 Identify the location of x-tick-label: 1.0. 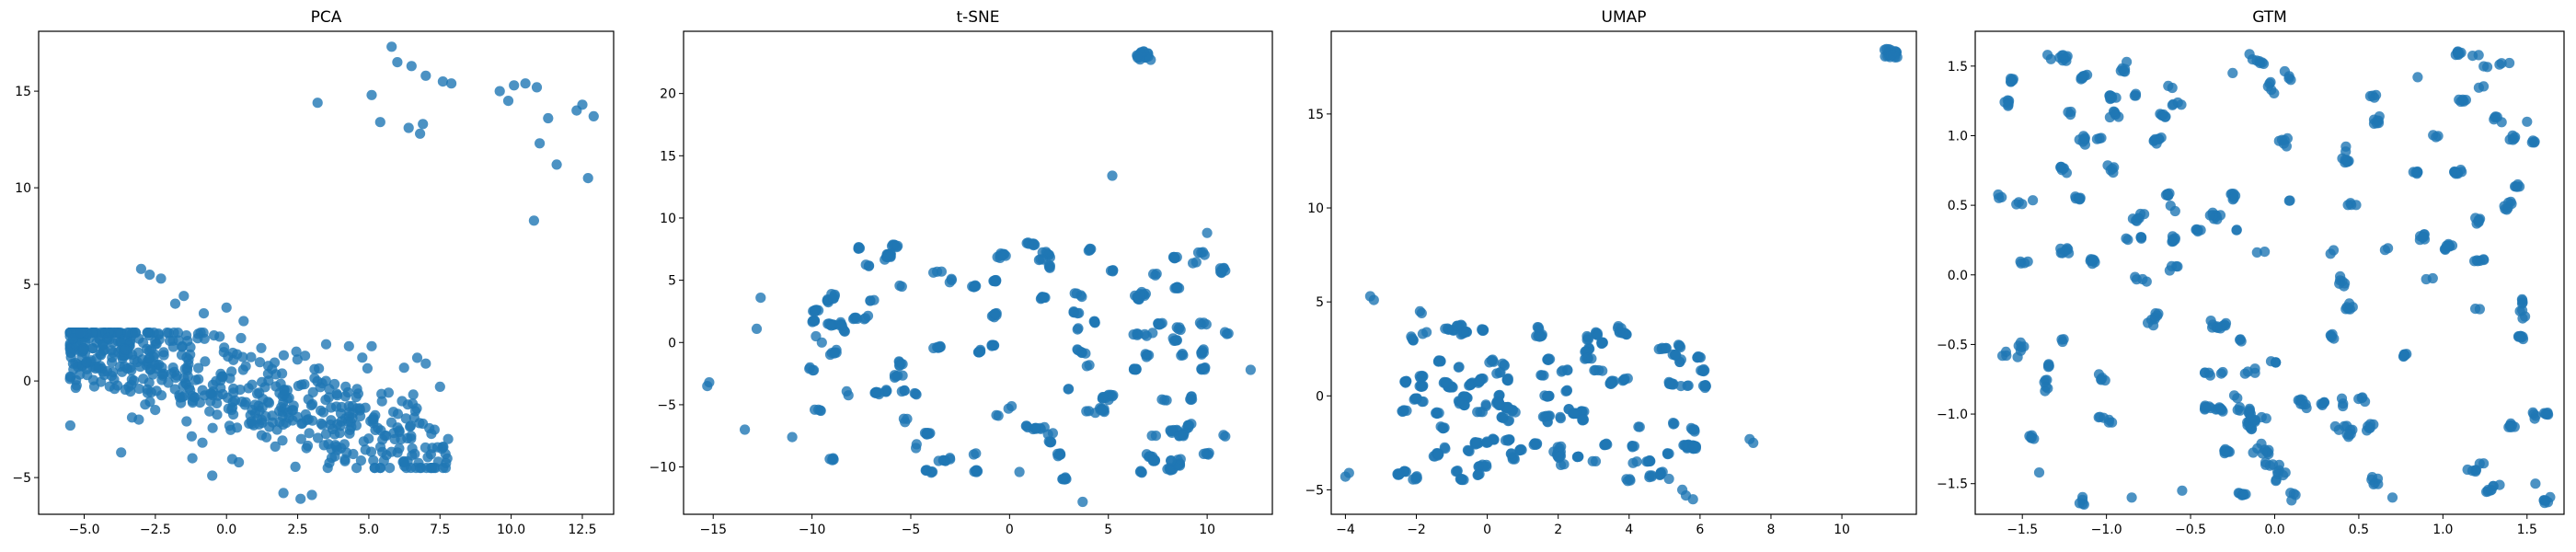
(2442, 530).